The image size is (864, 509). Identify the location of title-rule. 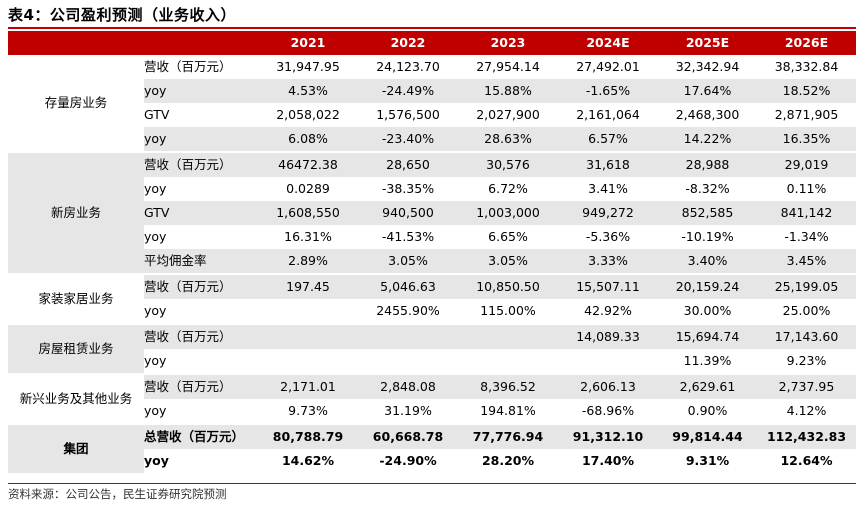
(432, 28).